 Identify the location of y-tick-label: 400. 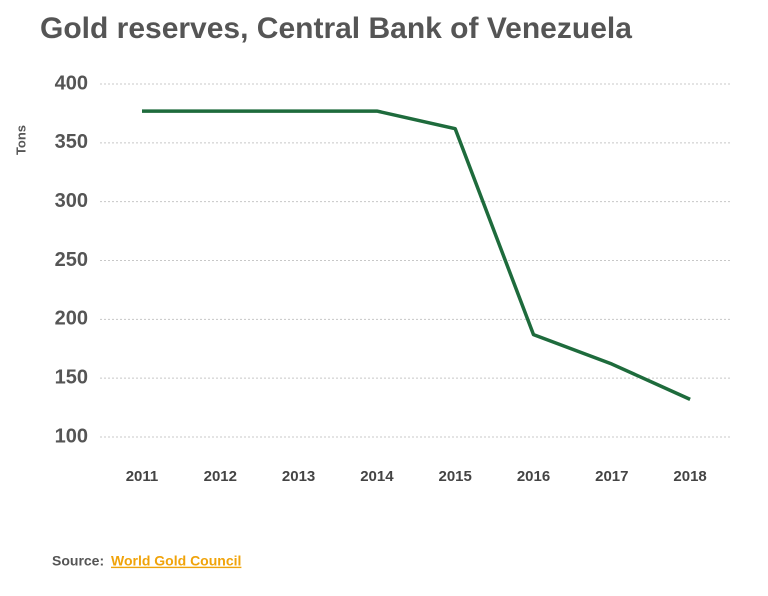
(71, 83).